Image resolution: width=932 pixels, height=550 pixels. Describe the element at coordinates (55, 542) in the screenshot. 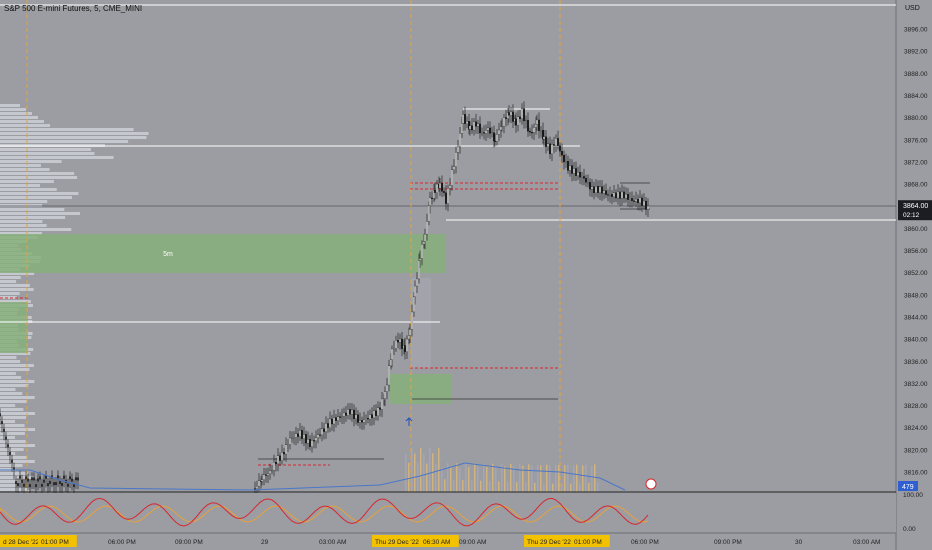

I see `time-tick-label: 01:00 PM` at that location.